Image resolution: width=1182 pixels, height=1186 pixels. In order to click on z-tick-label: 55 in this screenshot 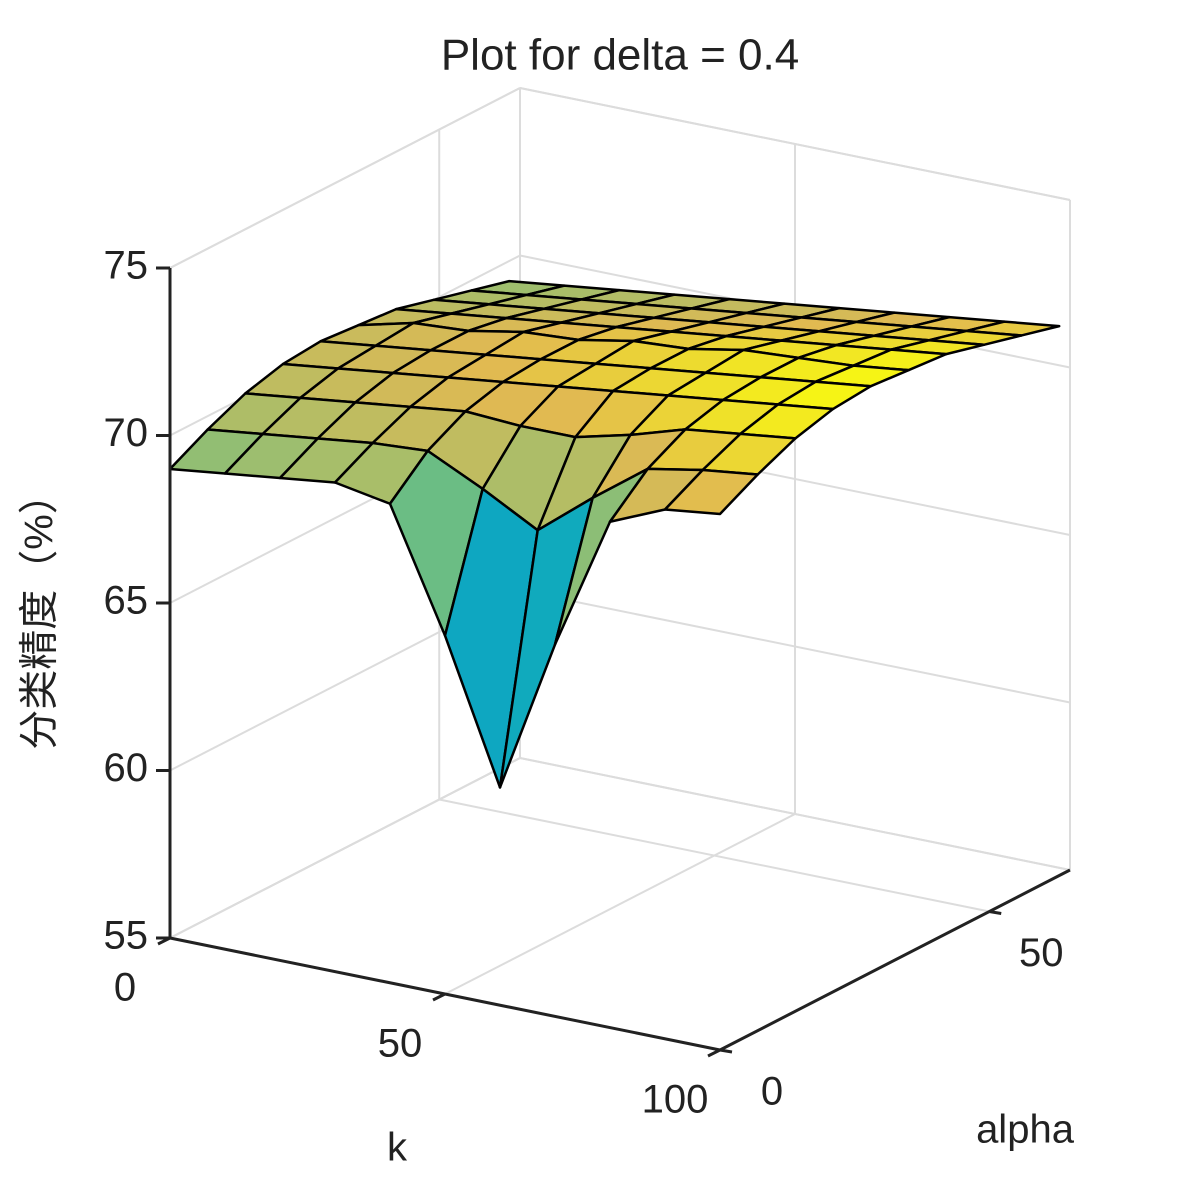, I will do `click(126, 936)`.